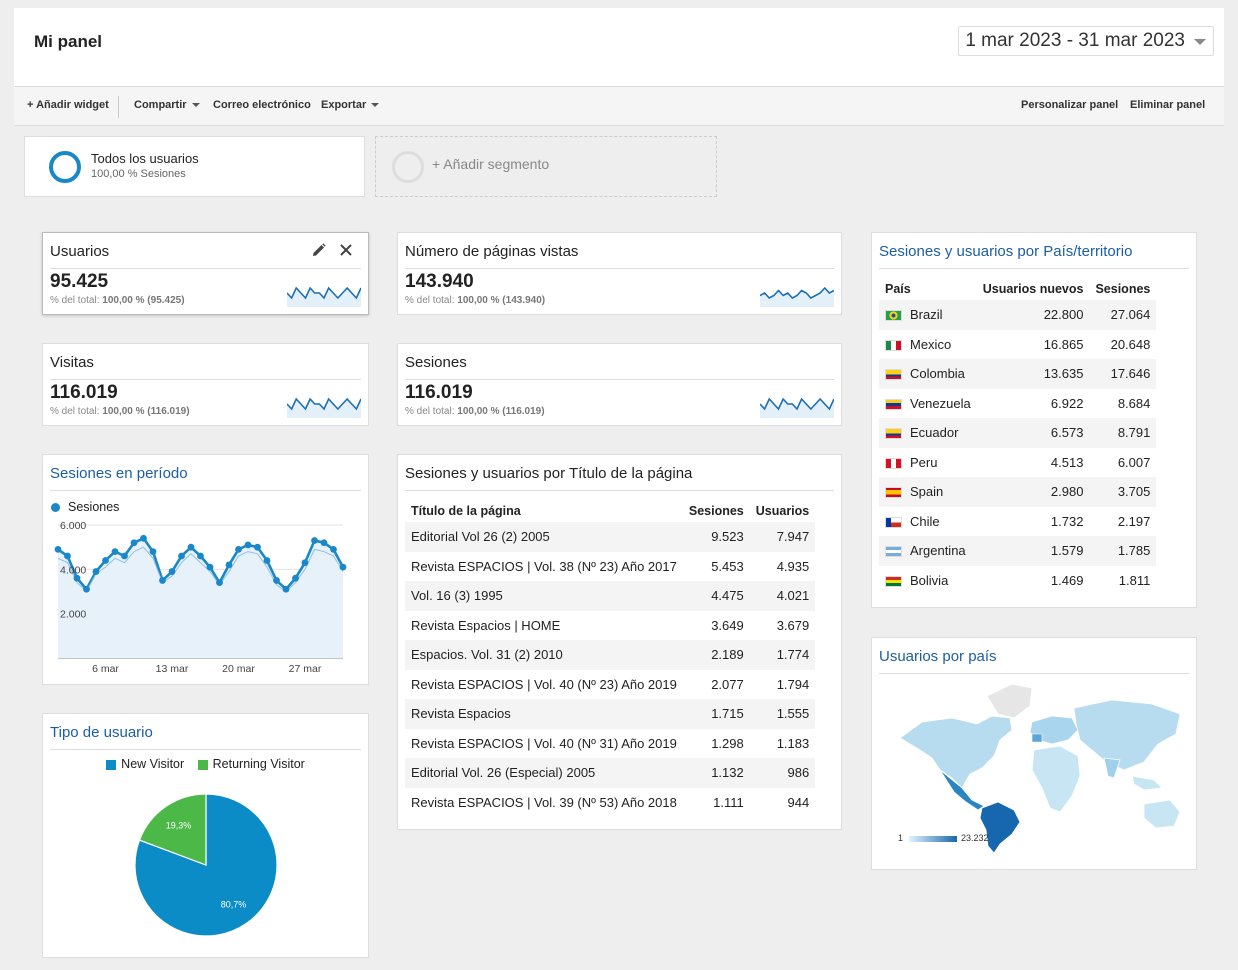  Describe the element at coordinates (928, 315) in the screenshot. I see `country-cell: Brazil` at that location.